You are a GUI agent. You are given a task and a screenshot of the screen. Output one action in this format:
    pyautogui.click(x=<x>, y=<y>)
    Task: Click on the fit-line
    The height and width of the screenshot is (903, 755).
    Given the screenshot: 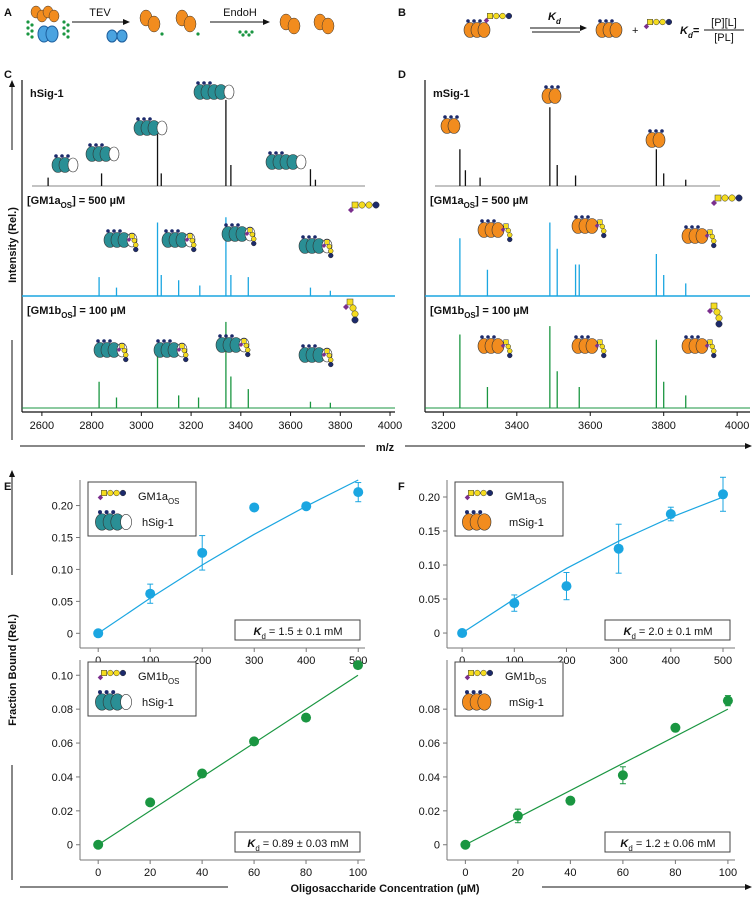 What is the action you would take?
    pyautogui.click(x=597, y=777)
    